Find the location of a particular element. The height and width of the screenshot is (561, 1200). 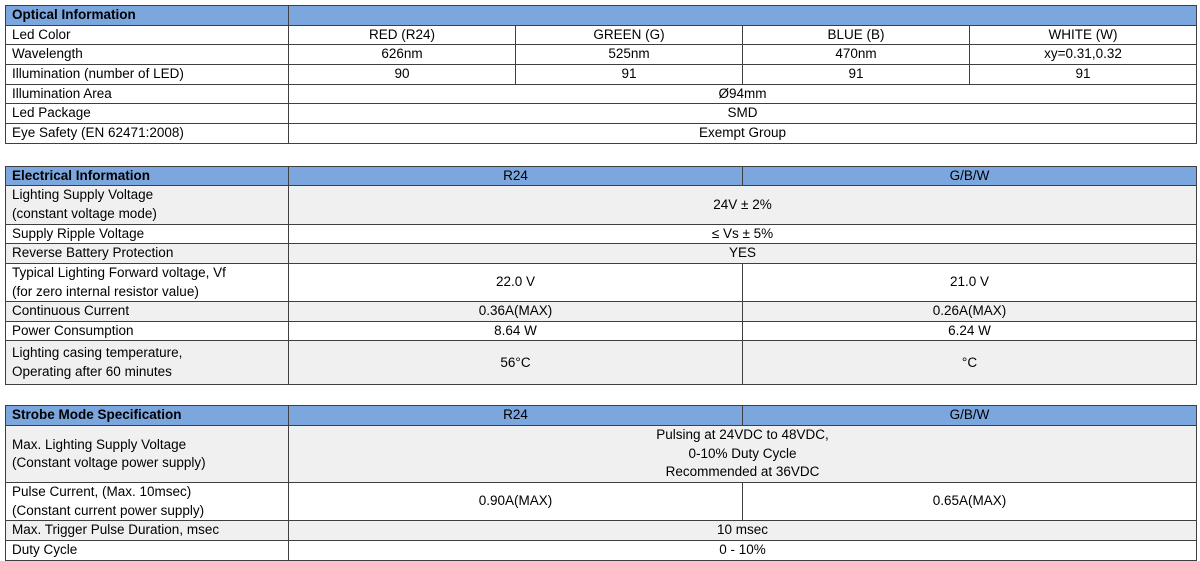

cell-value: 525nm is located at coordinates (629, 54).